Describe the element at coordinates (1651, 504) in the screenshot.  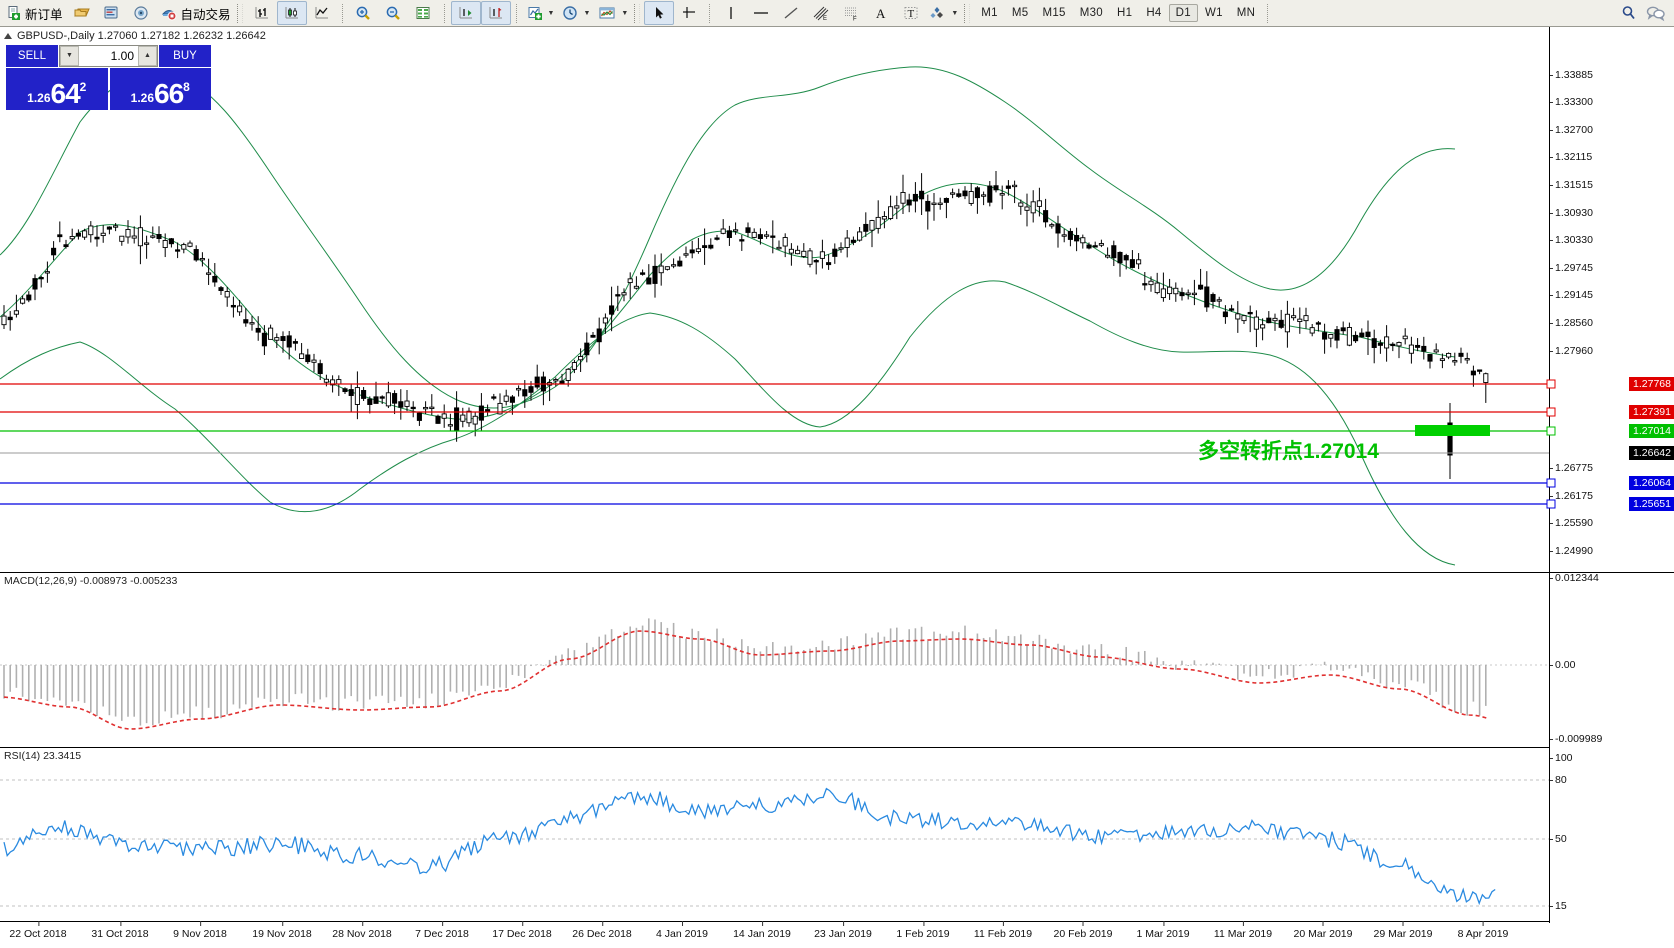
I see `price-tag-support-2: 1.25651` at that location.